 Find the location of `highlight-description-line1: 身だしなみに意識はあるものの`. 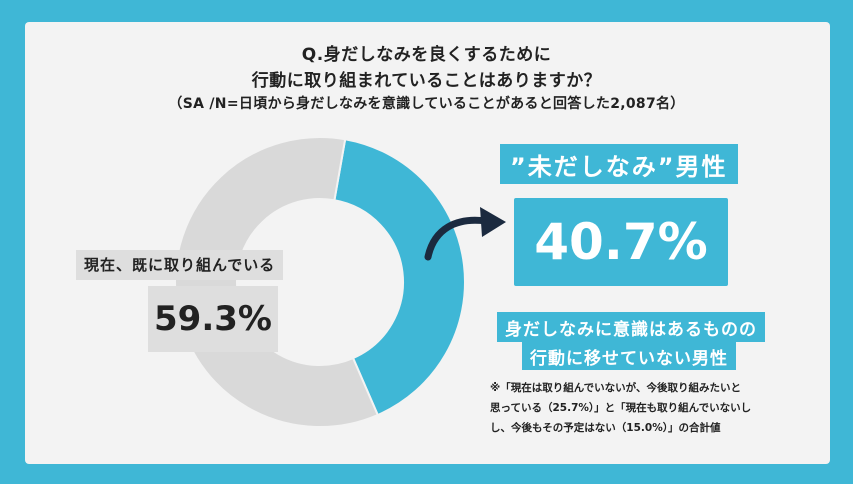

highlight-description-line1: 身だしなみに意識はあるものの is located at coordinates (631, 327).